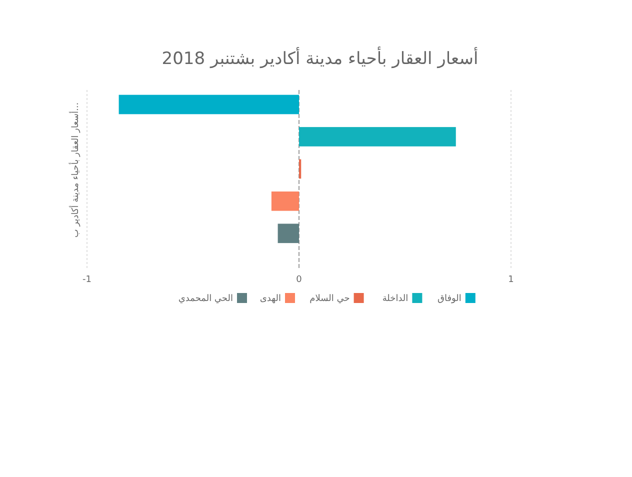 The width and height of the screenshot is (632, 477). I want to click on chart-title: أسعار العقار بأحياء مدينة أكادير بشتنبر 2018, so click(320, 57).